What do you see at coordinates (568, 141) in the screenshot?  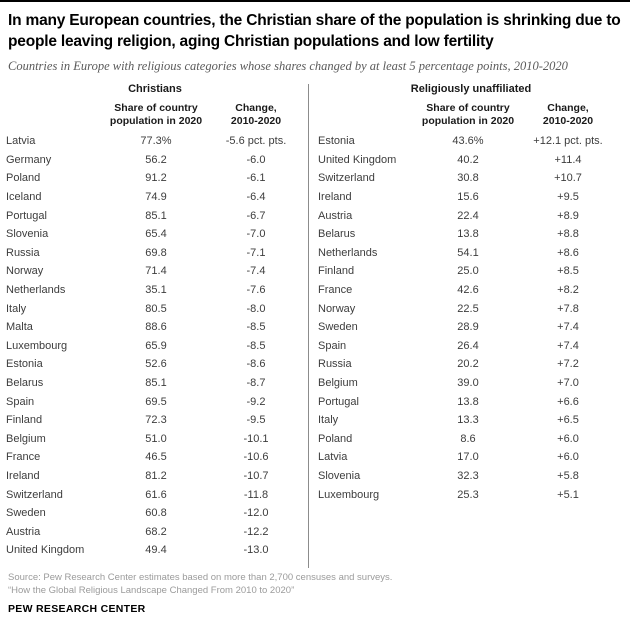 I see `change-cell: +12.1 pct. pts.` at bounding box center [568, 141].